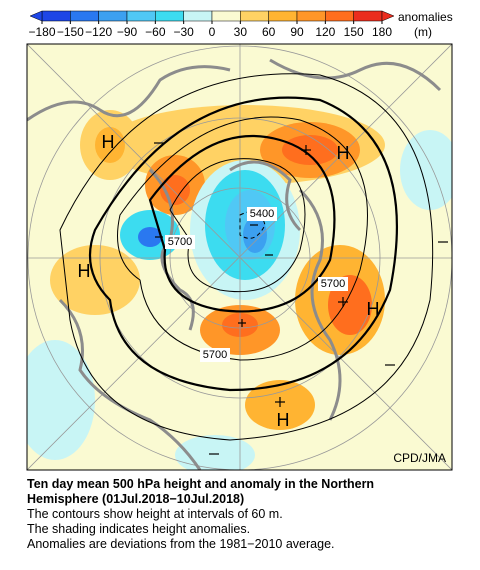 Image resolution: width=480 pixels, height=570 pixels. I want to click on colorbar-tick-label: −90, so click(127, 32).